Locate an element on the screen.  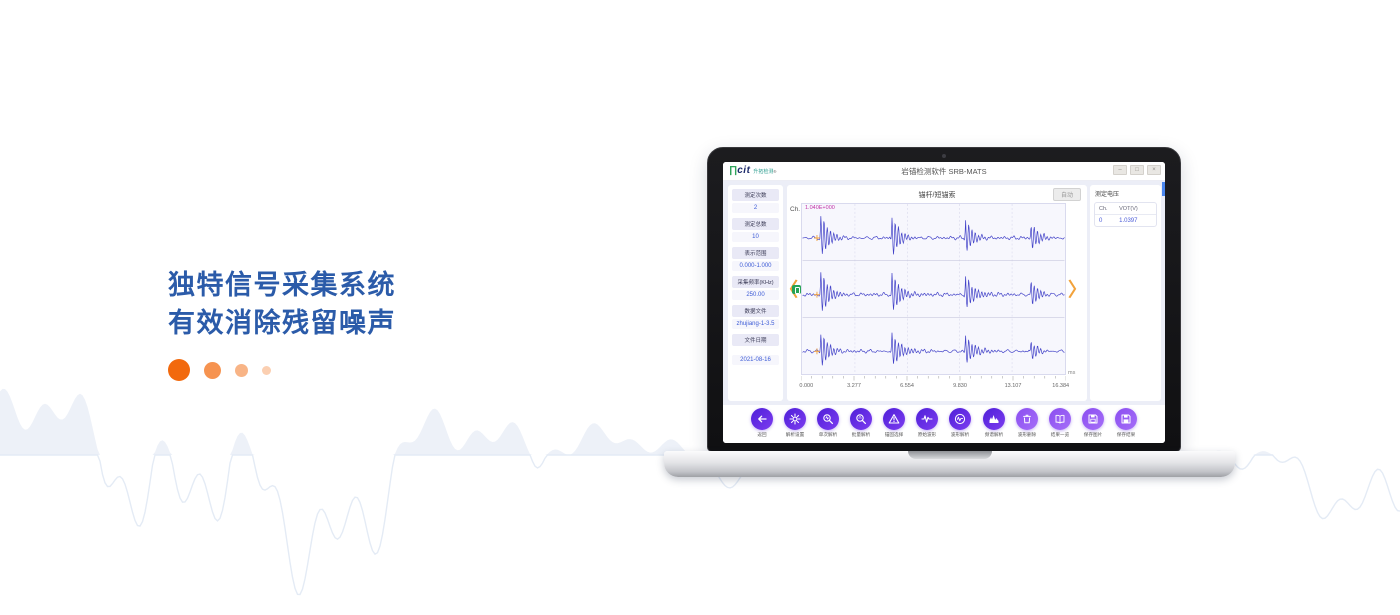
trash-icon is located at coordinates (1026, 419).